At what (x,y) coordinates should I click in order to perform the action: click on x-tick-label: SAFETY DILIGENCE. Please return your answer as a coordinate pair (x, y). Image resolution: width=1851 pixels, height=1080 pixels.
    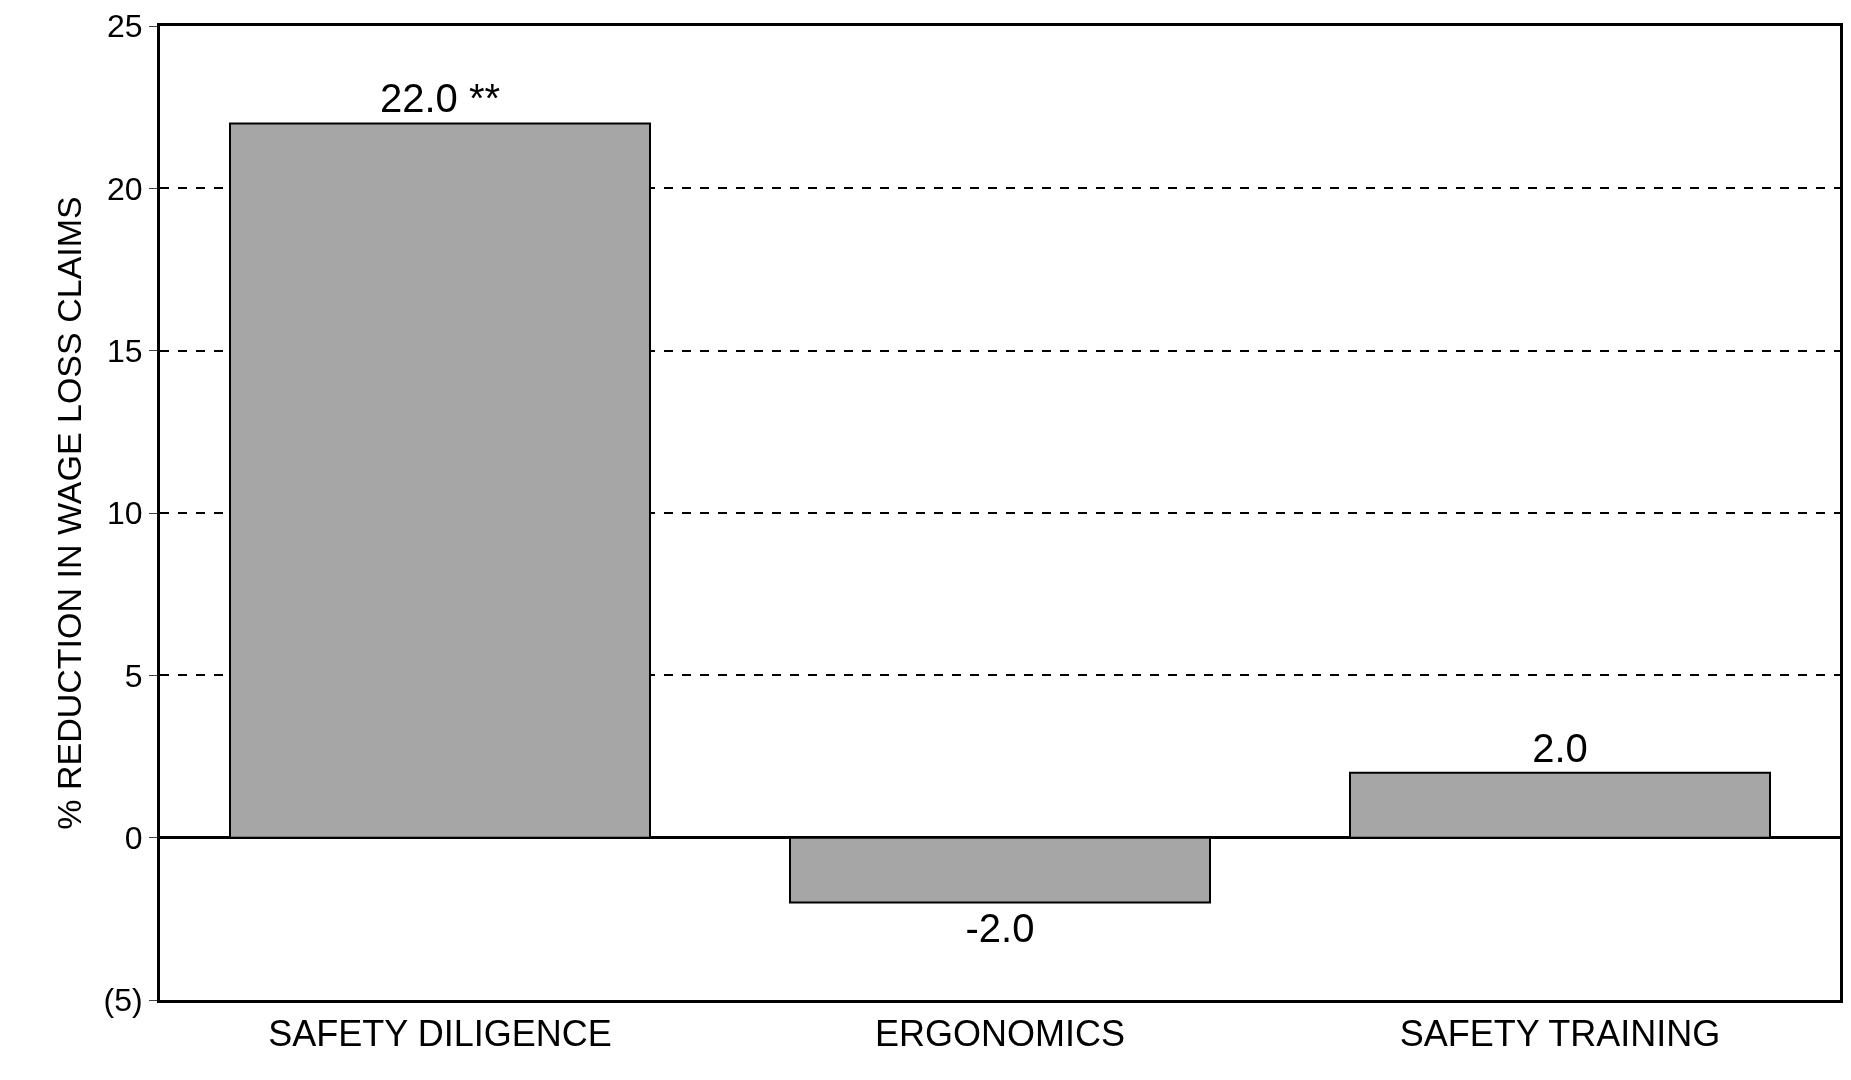
    Looking at the image, I should click on (440, 1034).